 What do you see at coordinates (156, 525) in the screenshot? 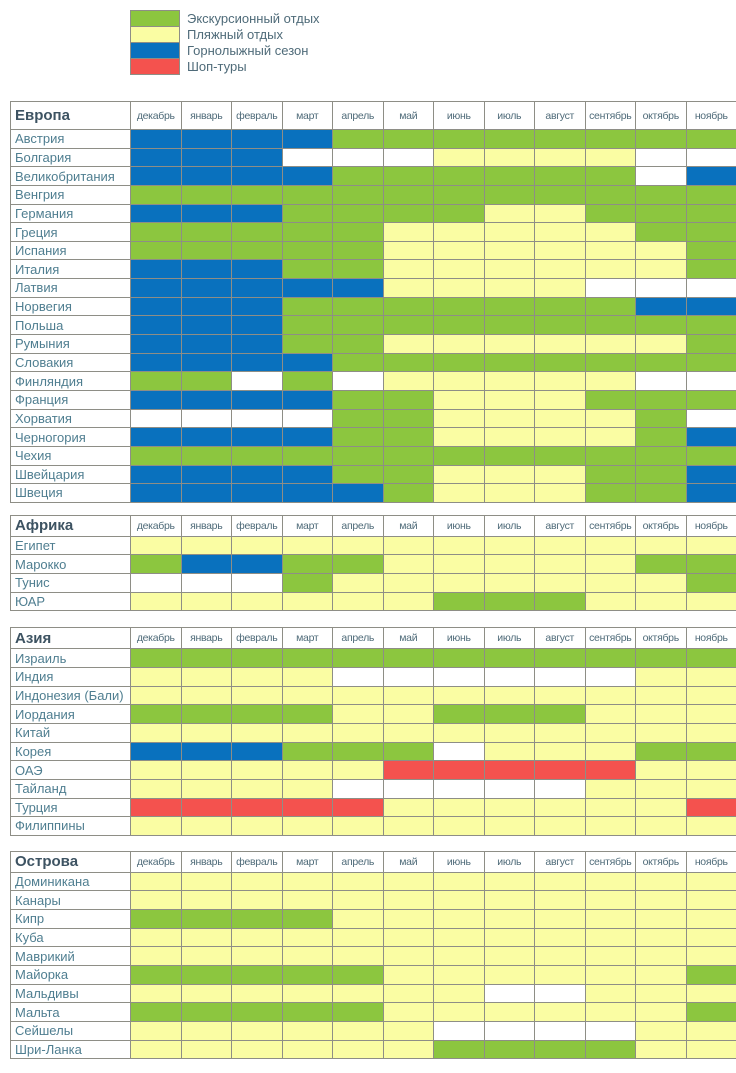
I see `month-header-1: декабрь` at bounding box center [156, 525].